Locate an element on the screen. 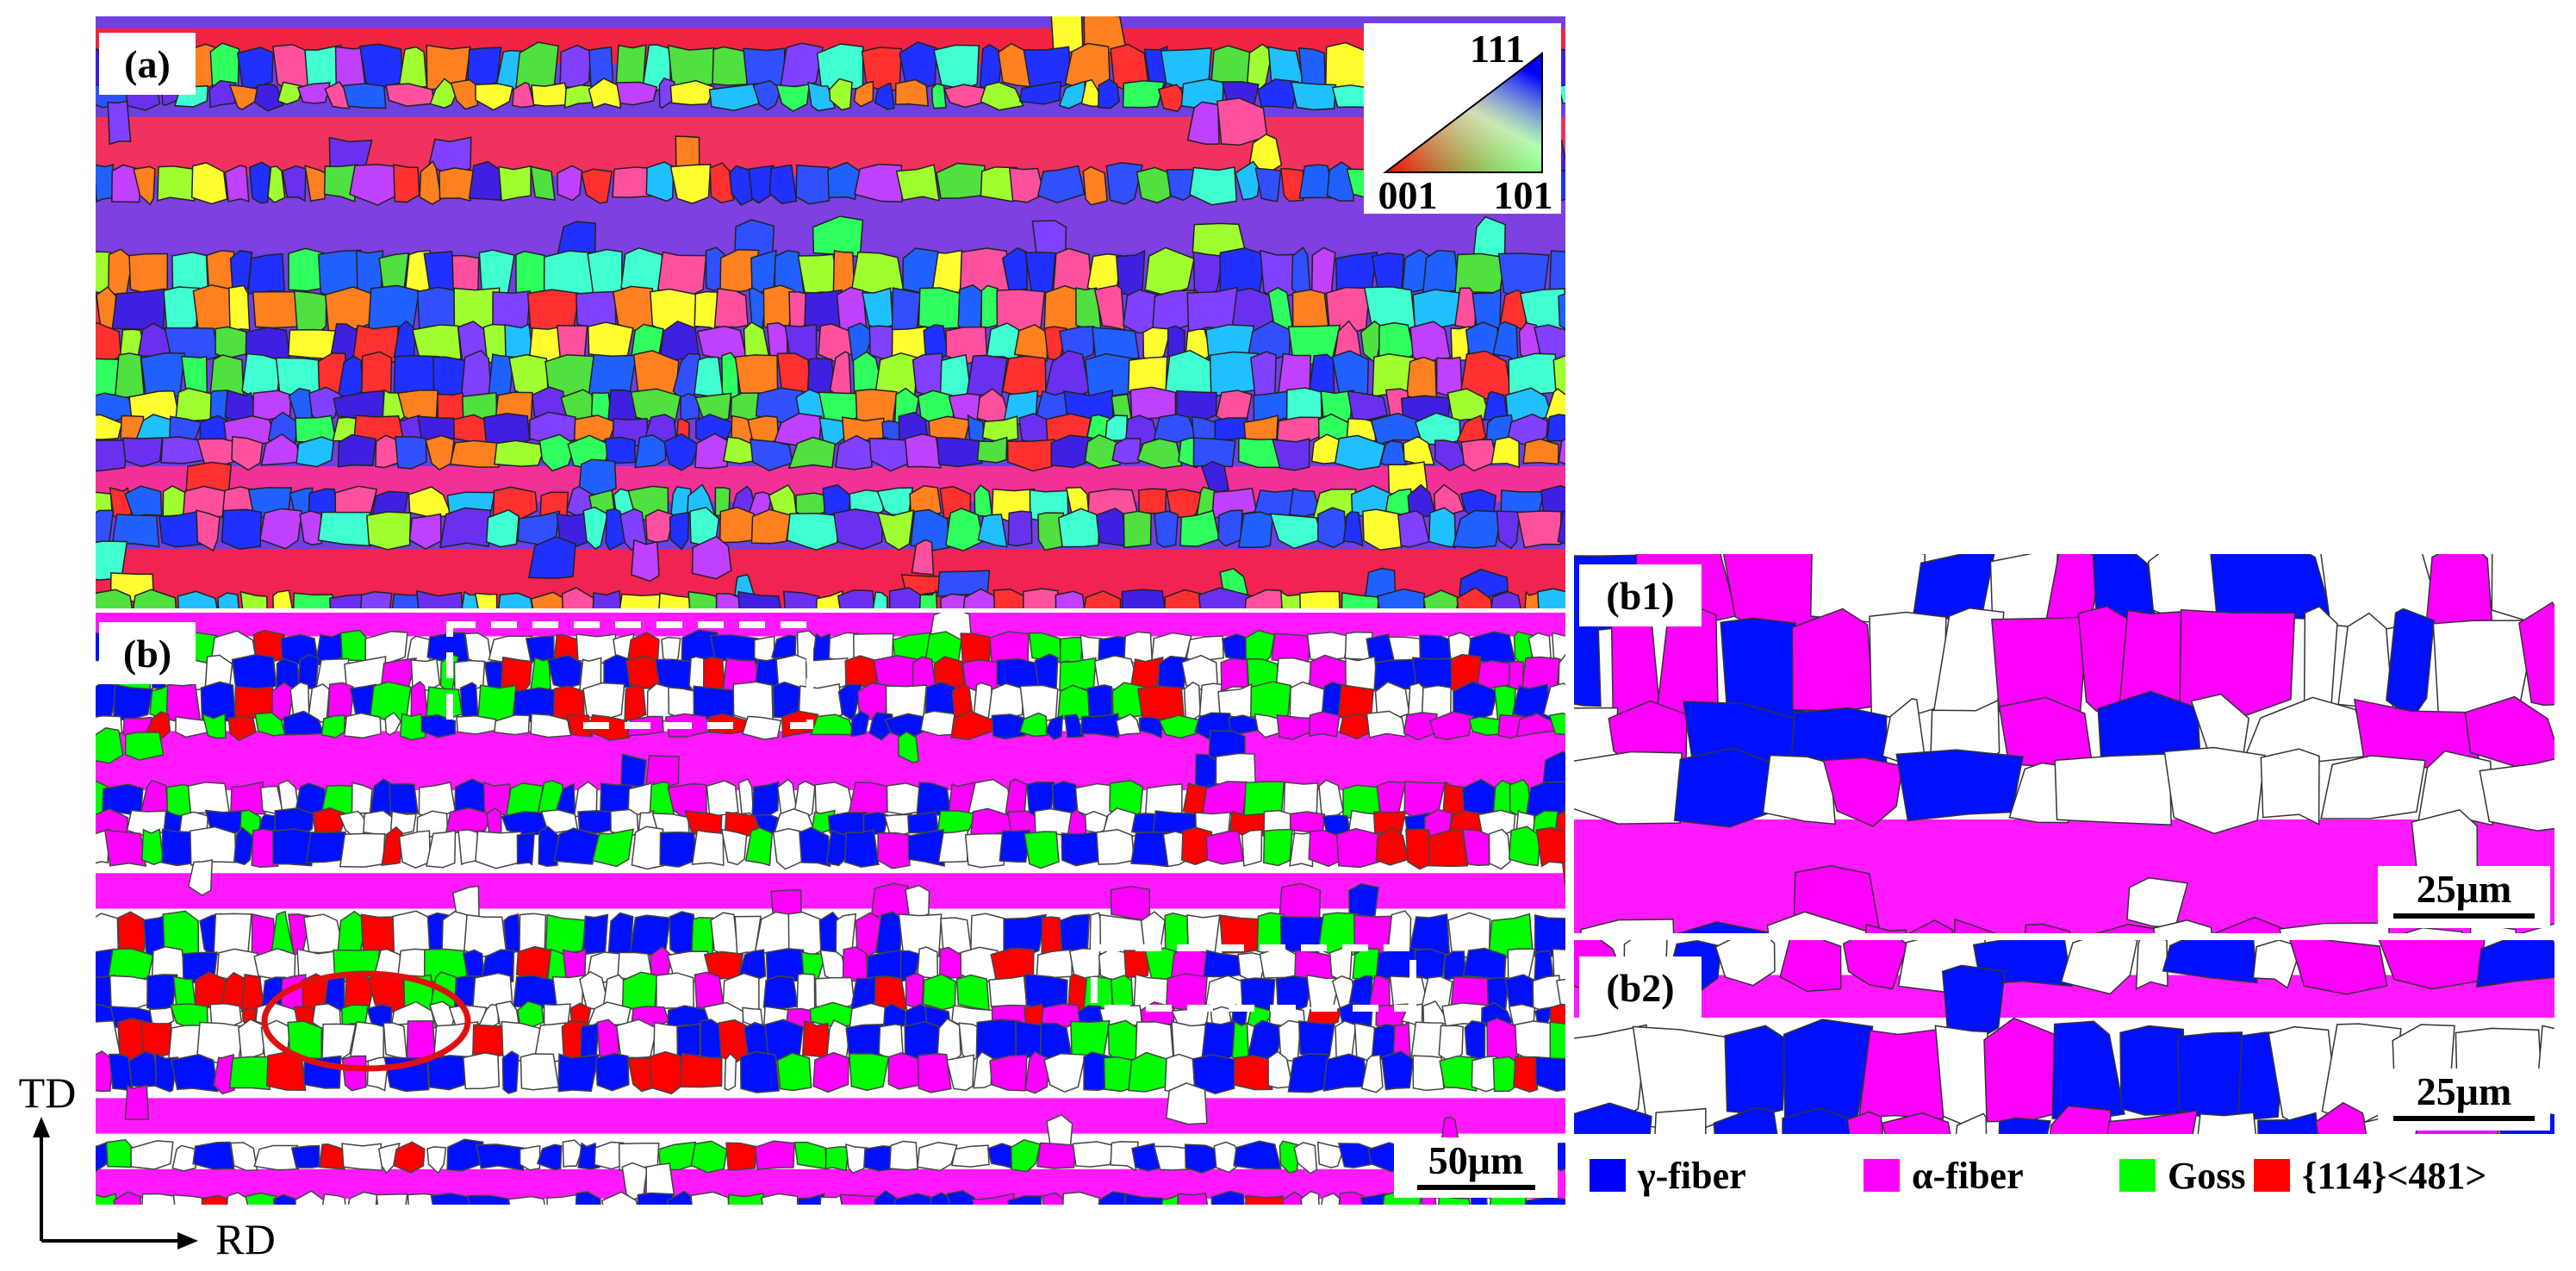  ipf-triangle-shade is located at coordinates (1463, 112).